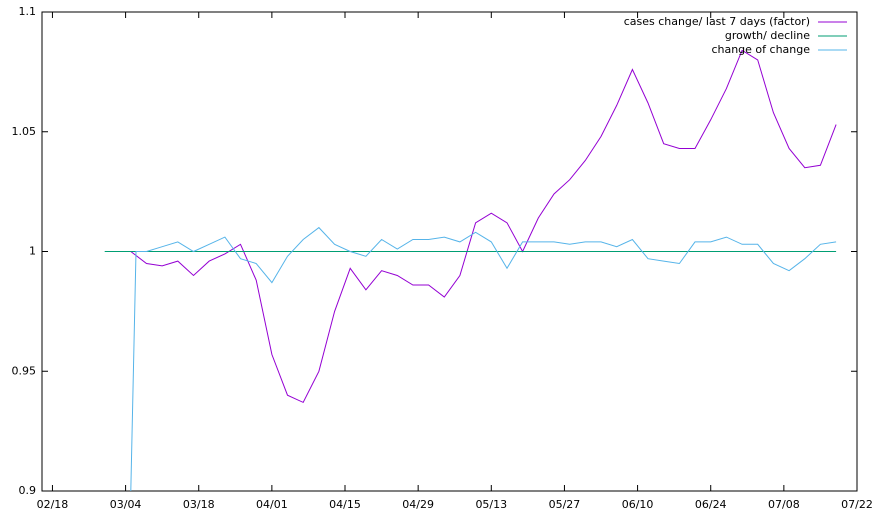 This screenshot has width=877, height=518. I want to click on x-tick-label: 07/08, so click(784, 504).